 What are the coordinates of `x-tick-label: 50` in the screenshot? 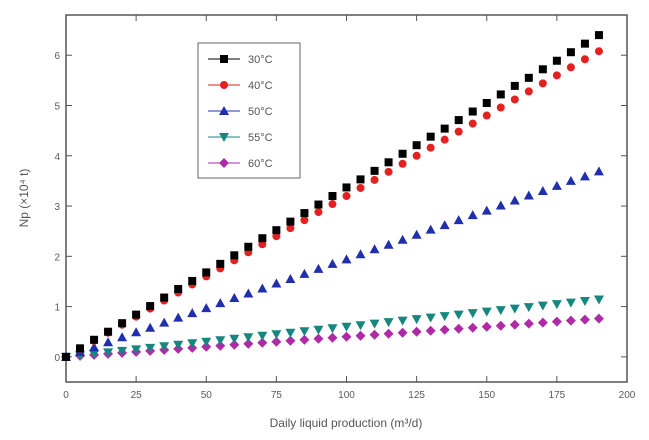 It's located at (207, 395).